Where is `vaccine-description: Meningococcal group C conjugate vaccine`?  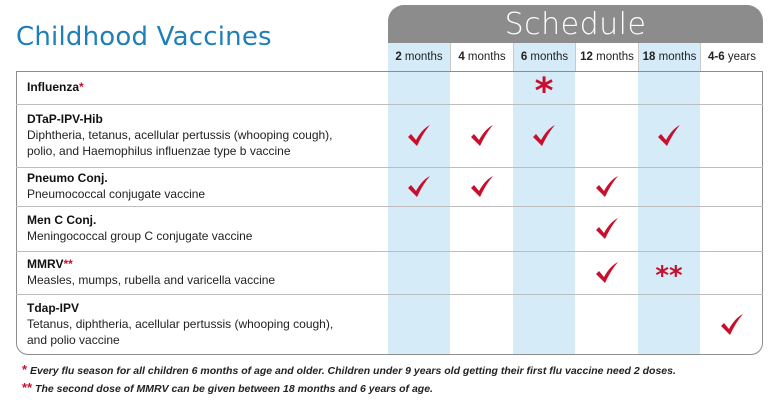
vaccine-description: Meningococcal group C conjugate vaccine is located at coordinates (140, 236).